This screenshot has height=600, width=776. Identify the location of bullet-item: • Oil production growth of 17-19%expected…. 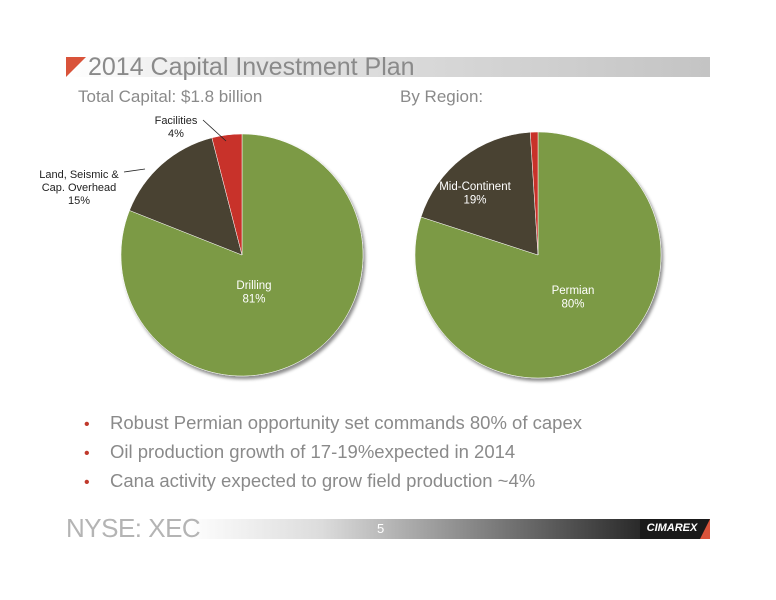
(333, 451).